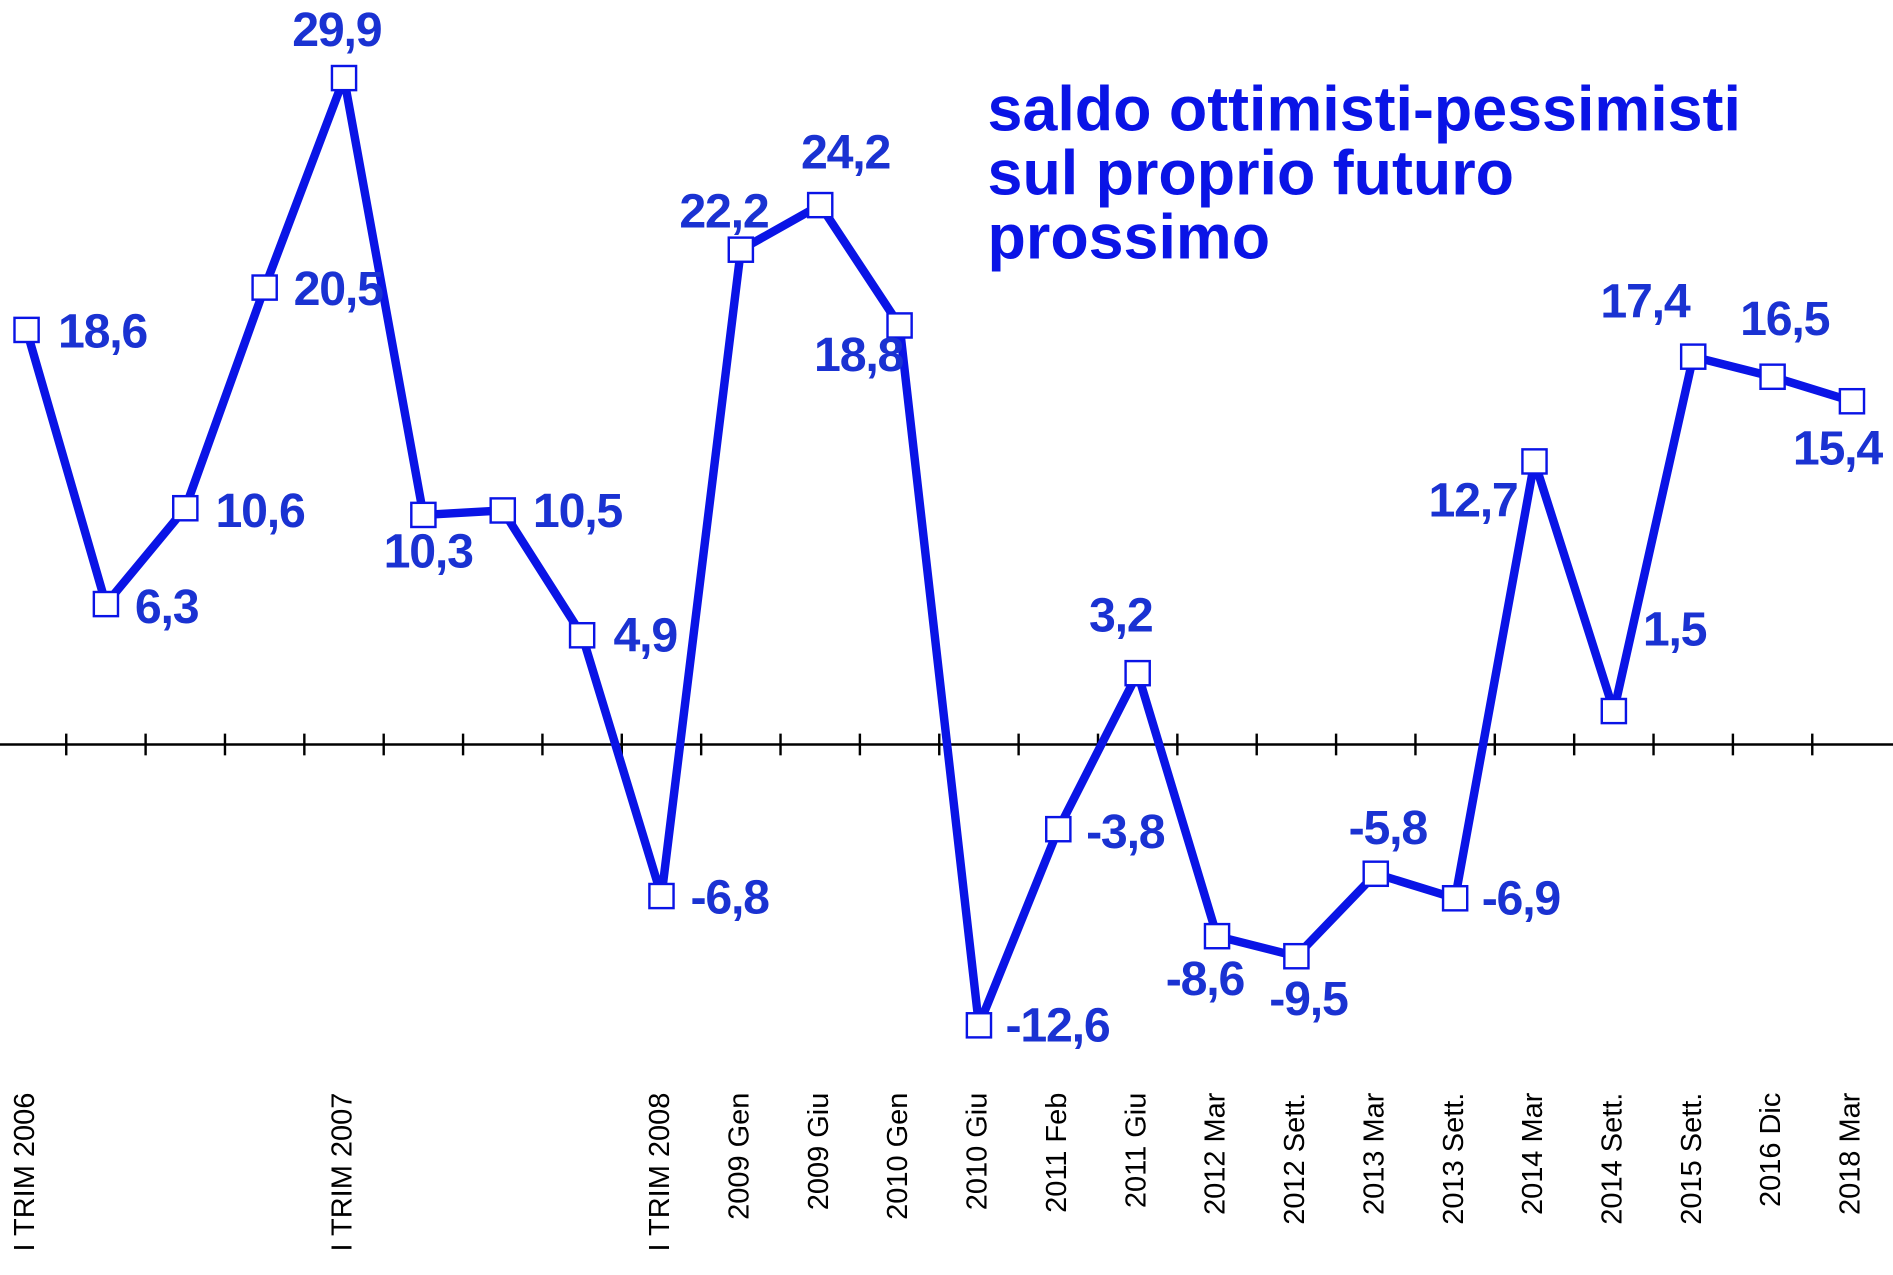 The height and width of the screenshot is (1275, 1893). I want to click on x-tick-label: 2014 Mar, so click(1533, 1153).